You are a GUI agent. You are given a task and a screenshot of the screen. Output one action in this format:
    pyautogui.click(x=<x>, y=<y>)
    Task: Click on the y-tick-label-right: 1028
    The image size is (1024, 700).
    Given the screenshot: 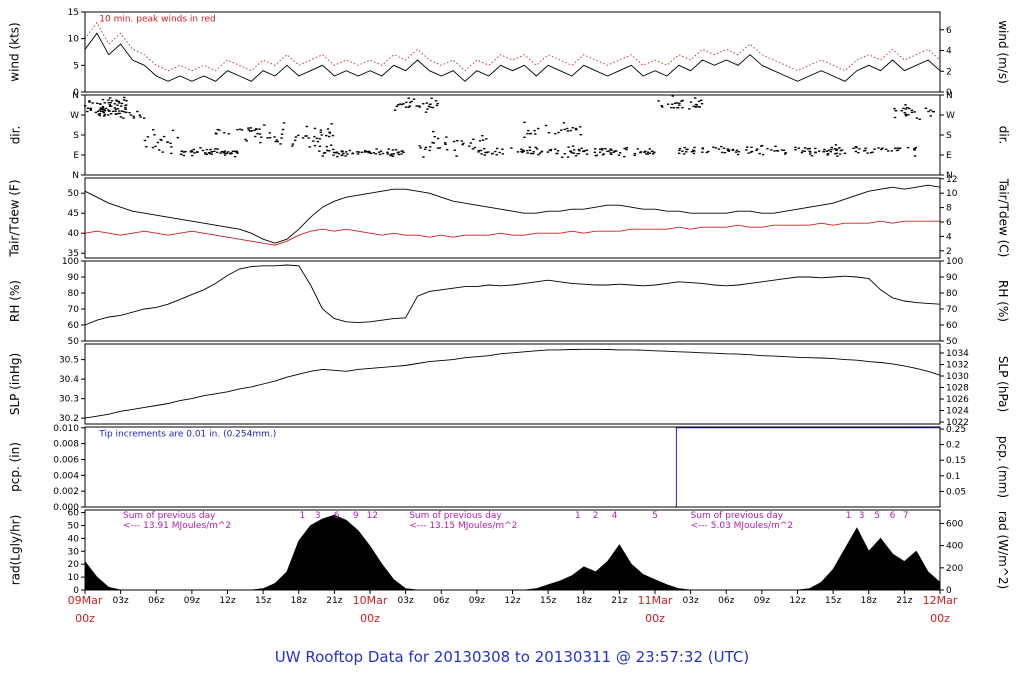 What is the action you would take?
    pyautogui.click(x=957, y=389)
    